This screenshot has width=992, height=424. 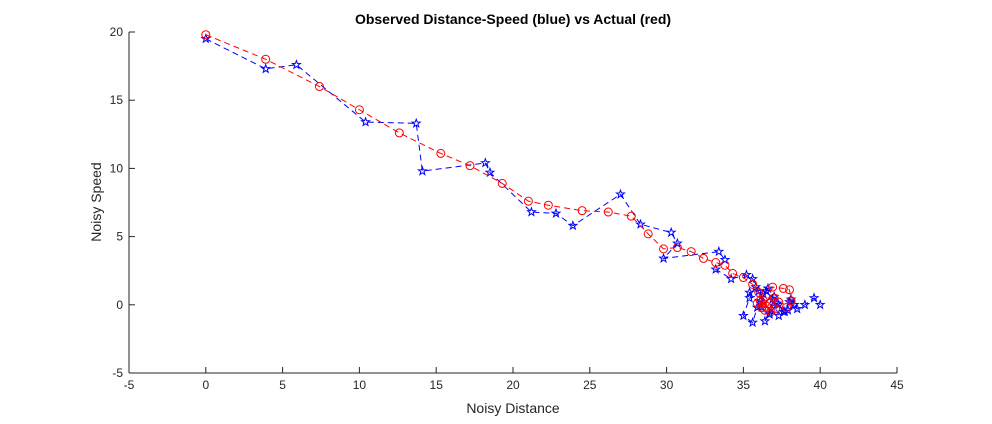 What do you see at coordinates (513, 408) in the screenshot?
I see `x-axis-label: Noisy Distance` at bounding box center [513, 408].